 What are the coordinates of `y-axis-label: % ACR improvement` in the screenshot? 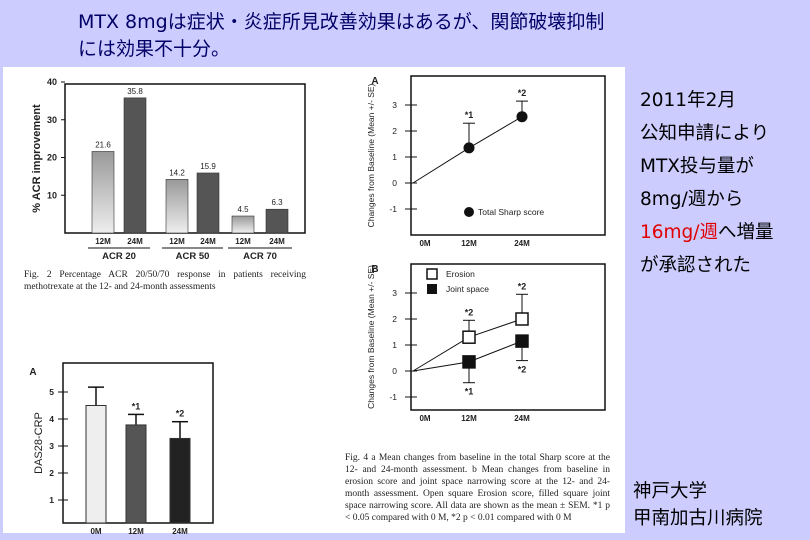 It's located at (37, 158).